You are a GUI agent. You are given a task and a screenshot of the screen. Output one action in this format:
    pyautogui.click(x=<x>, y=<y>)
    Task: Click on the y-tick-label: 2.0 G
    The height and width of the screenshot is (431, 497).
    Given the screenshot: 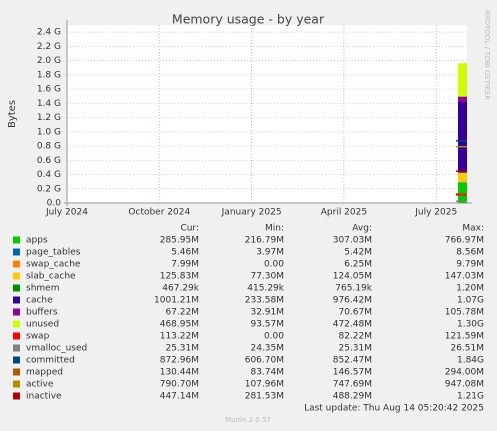 What is the action you would take?
    pyautogui.click(x=49, y=61)
    